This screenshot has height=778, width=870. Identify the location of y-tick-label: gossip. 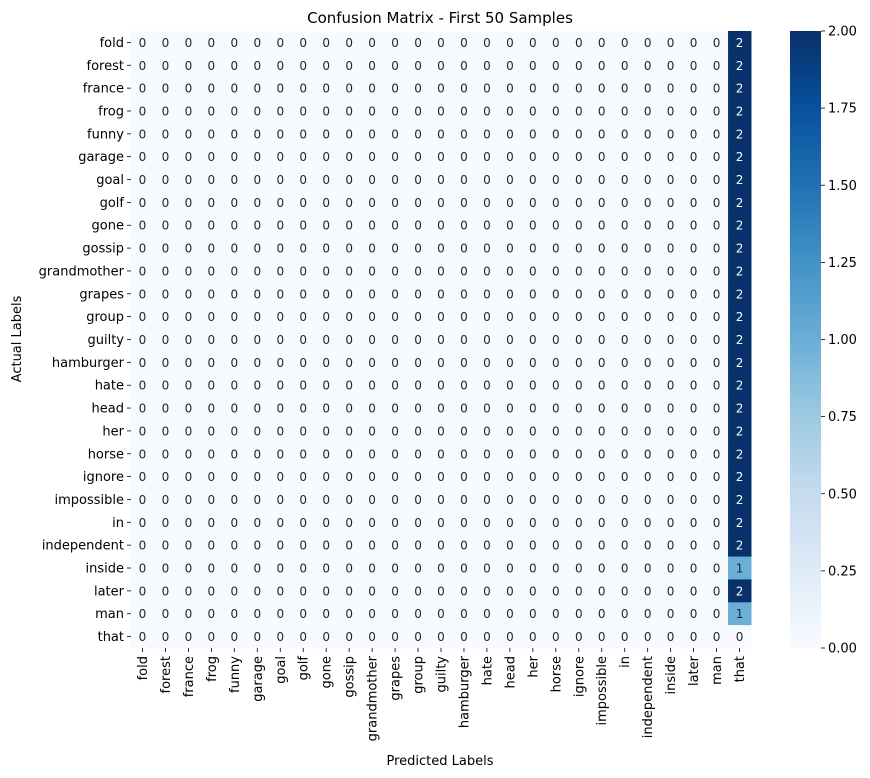
(103, 249).